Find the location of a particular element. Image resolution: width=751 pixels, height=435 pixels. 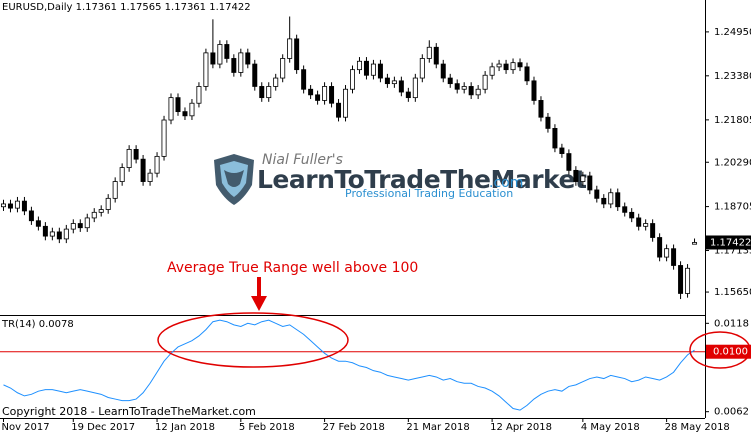

x-tick-label: 5 Feb 2018 is located at coordinates (267, 427).